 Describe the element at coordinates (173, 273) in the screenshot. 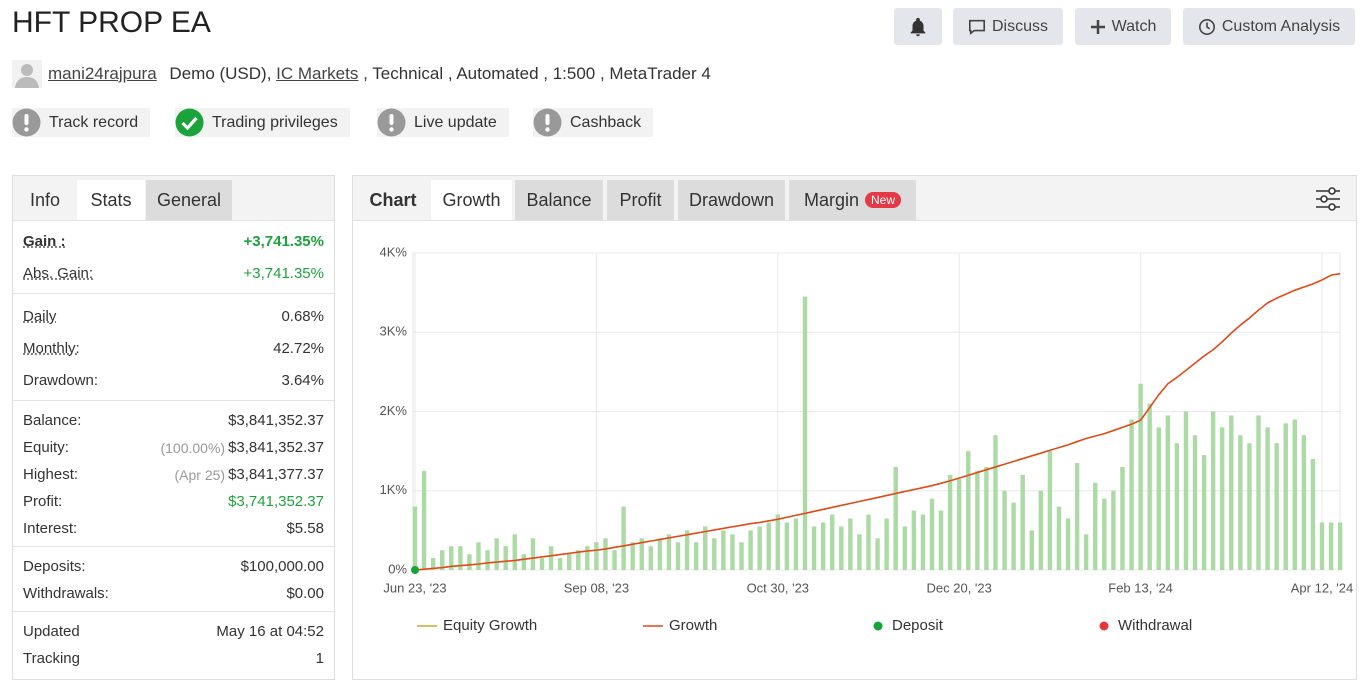

I see `stats-row: Abs. Gain: +3,741.35%` at that location.